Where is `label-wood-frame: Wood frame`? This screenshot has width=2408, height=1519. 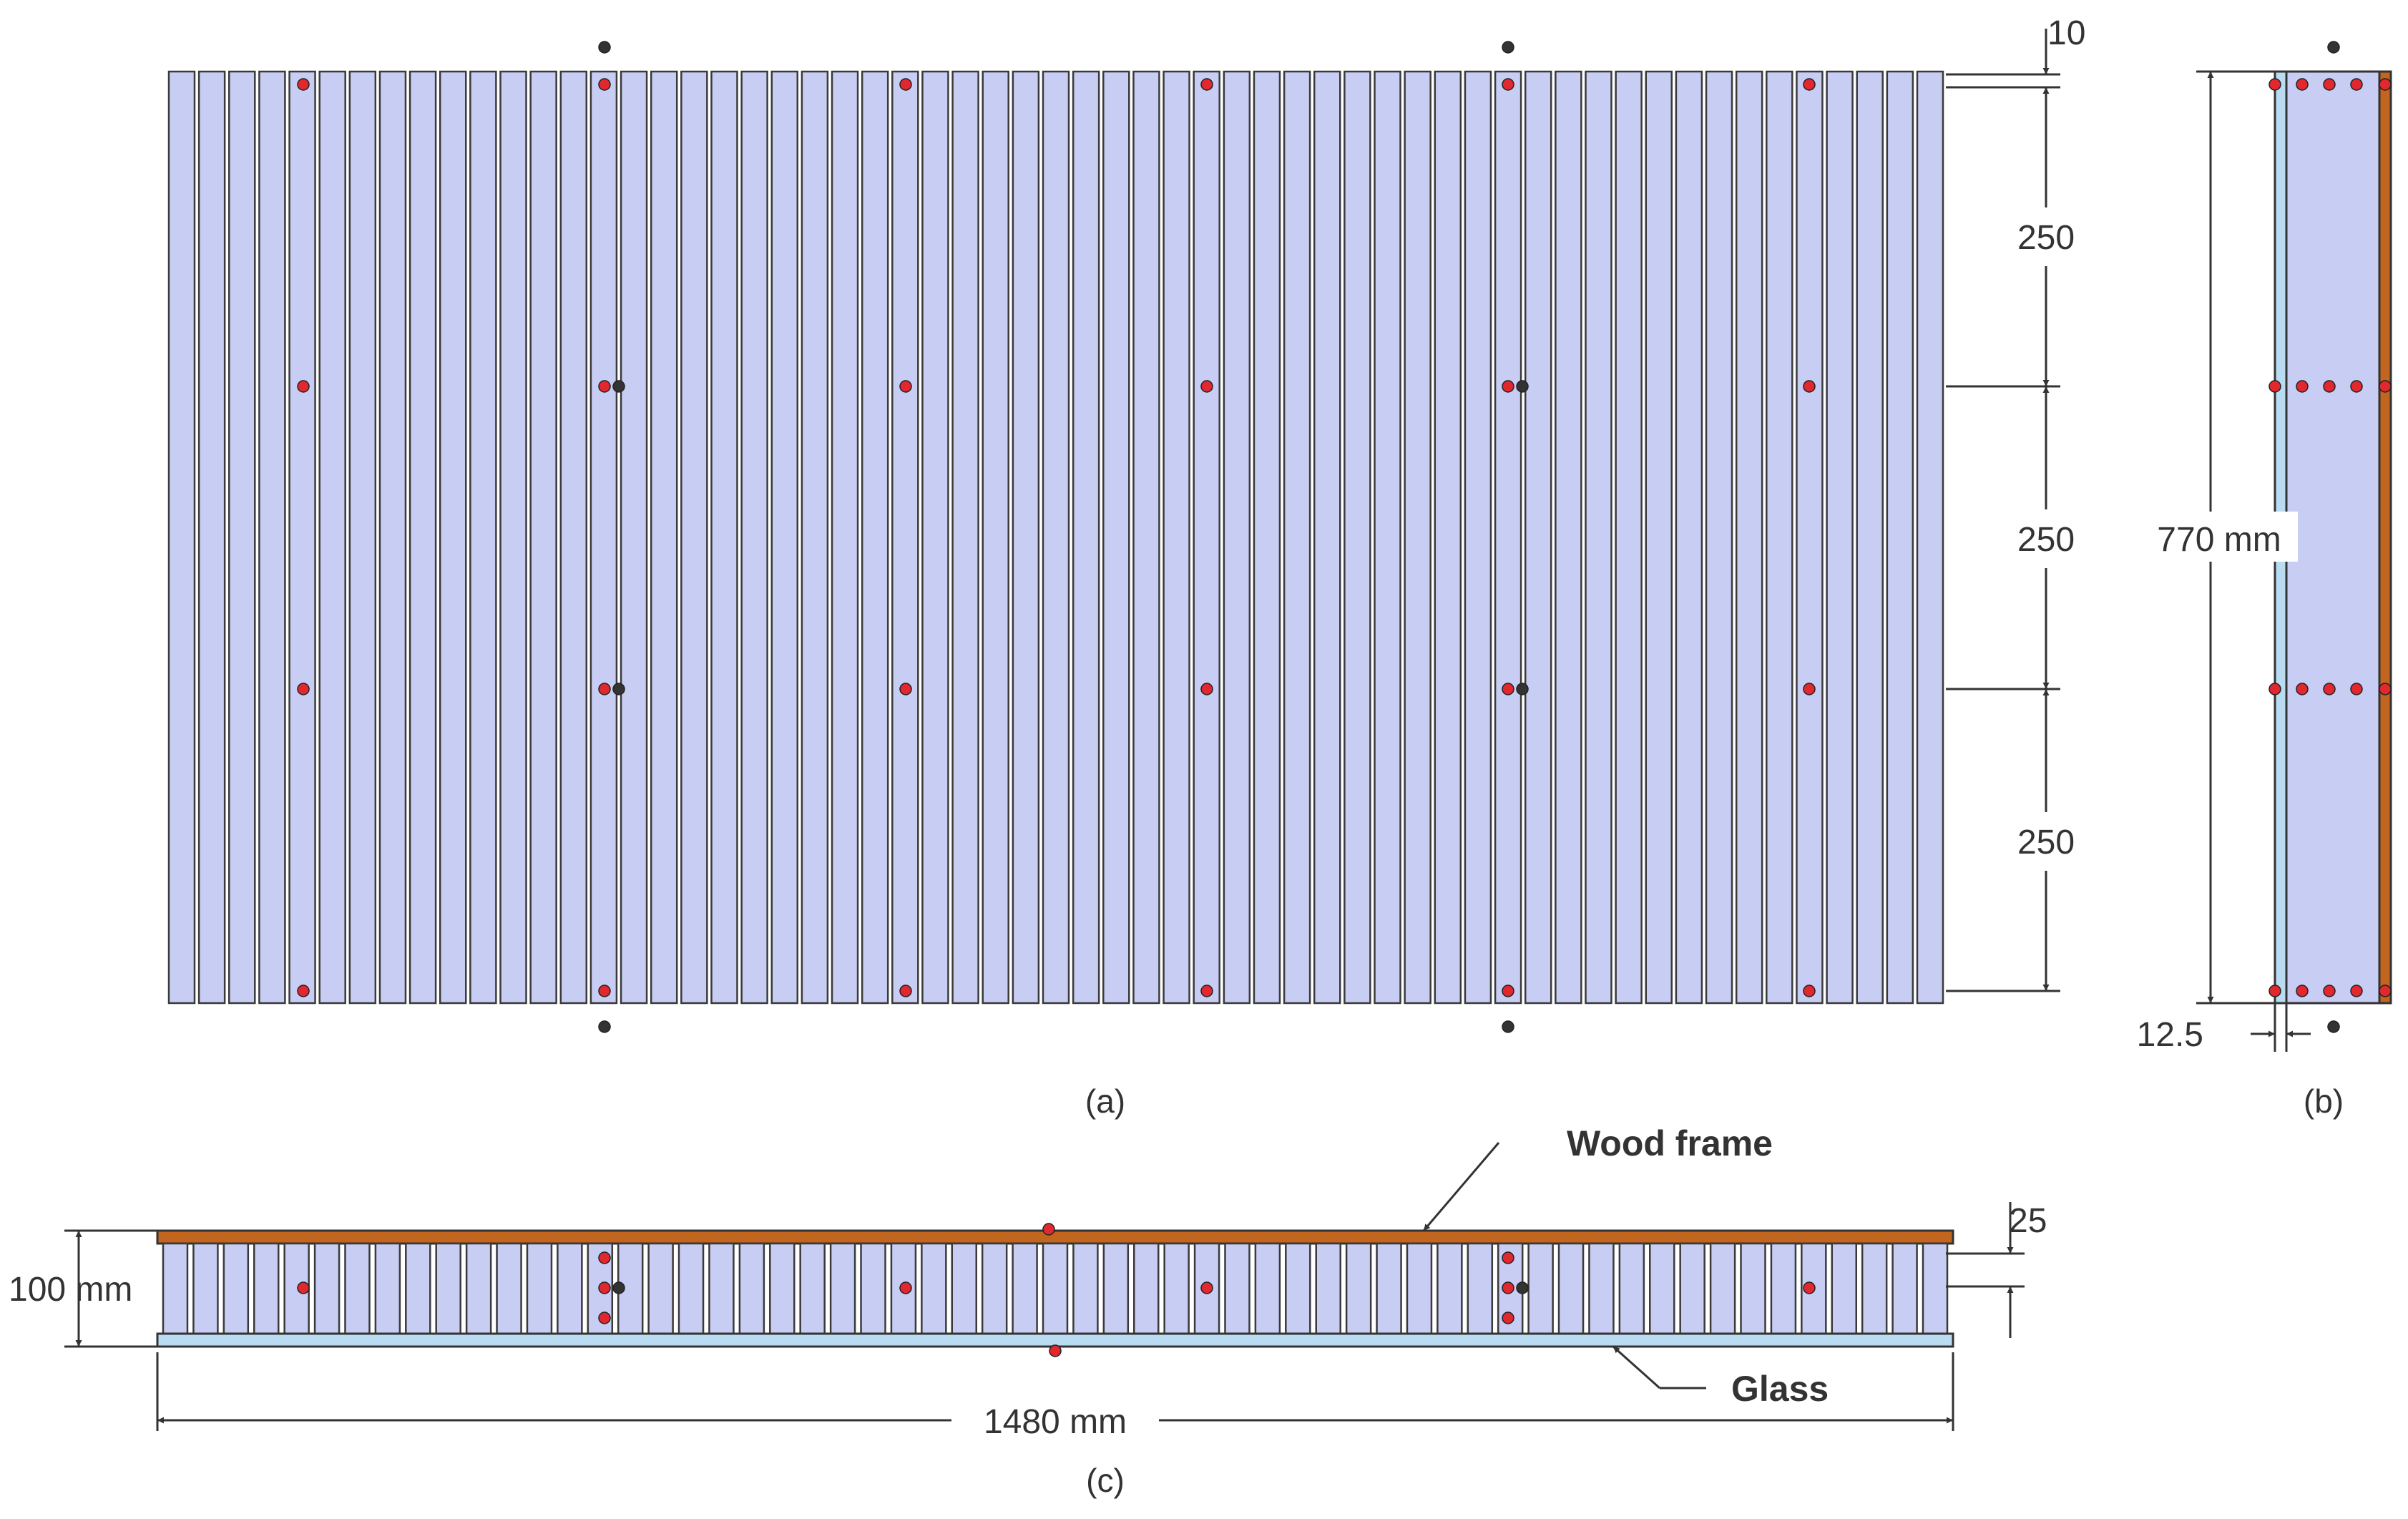 label-wood-frame: Wood frame is located at coordinates (1670, 1143).